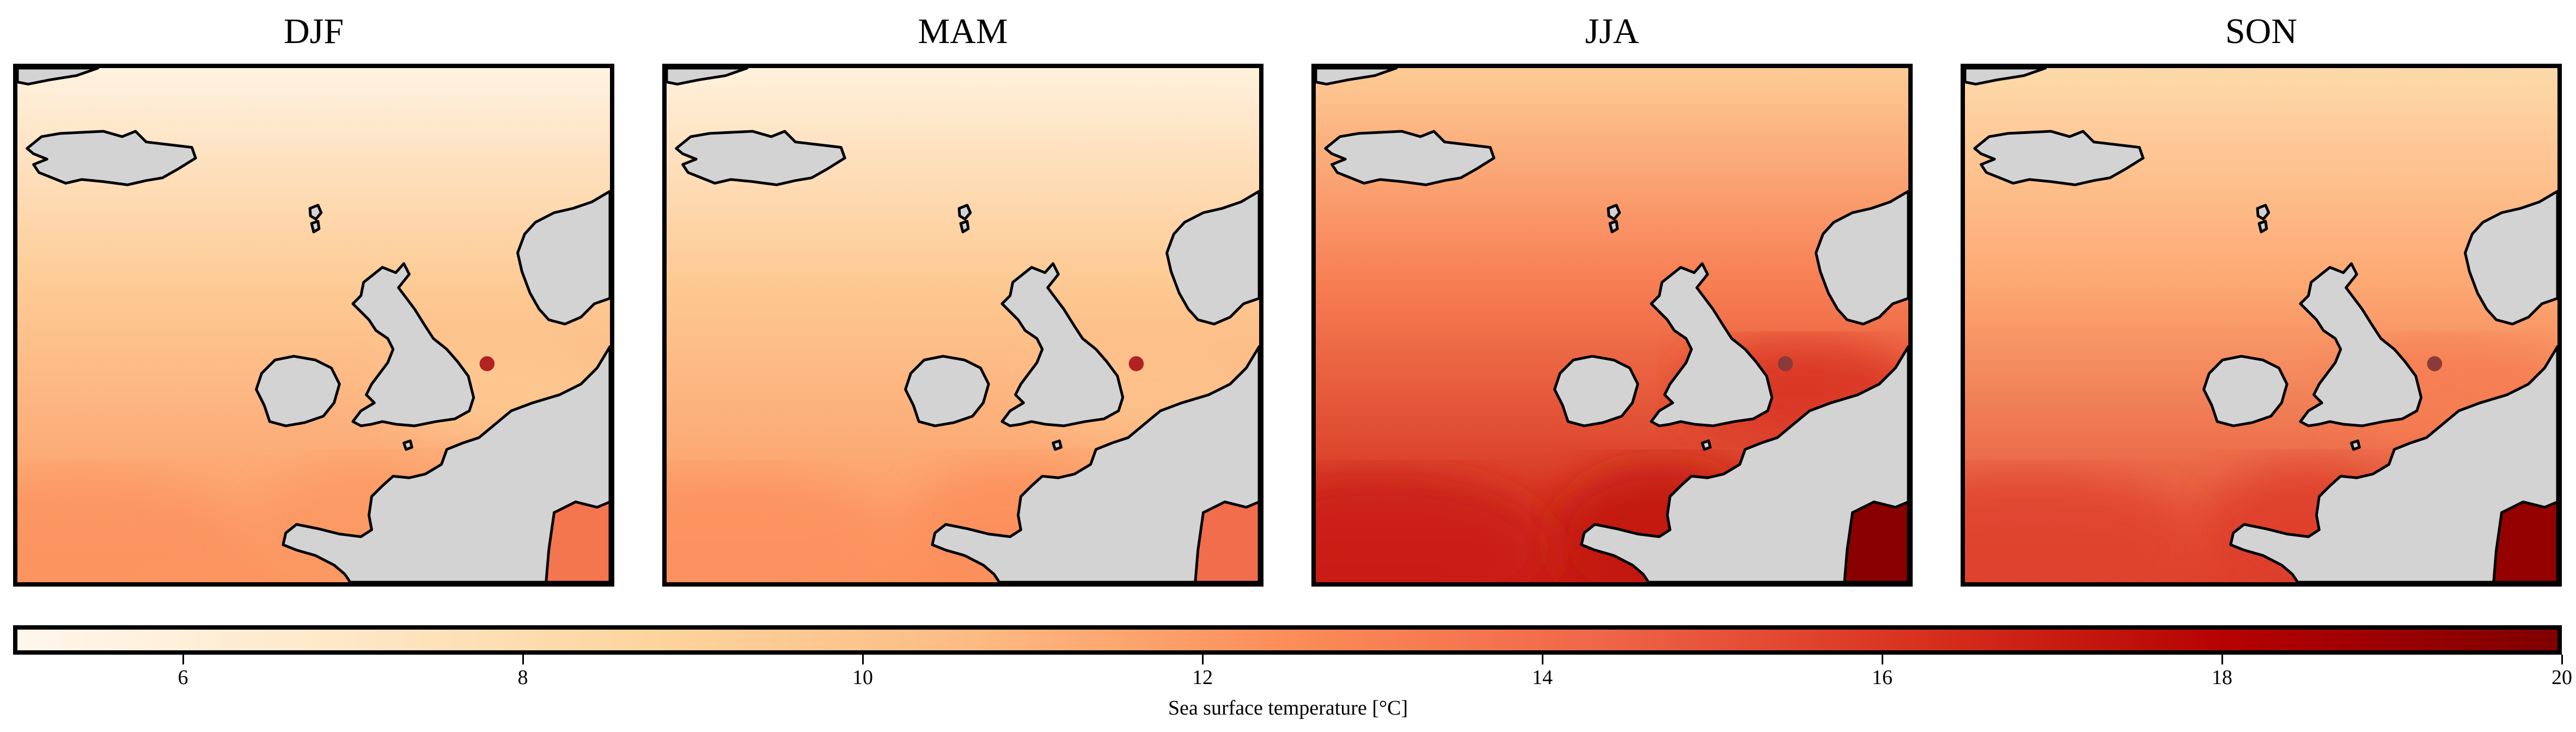 Image resolution: width=2576 pixels, height=732 pixels. I want to click on colorbar-tick-label: 10, so click(862, 677).